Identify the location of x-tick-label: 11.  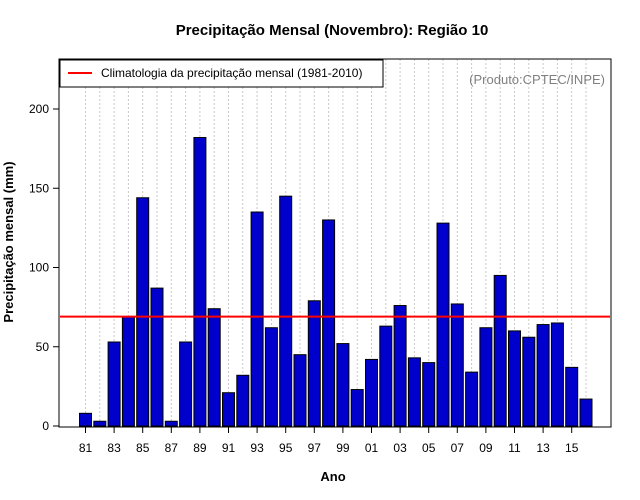
(514, 448).